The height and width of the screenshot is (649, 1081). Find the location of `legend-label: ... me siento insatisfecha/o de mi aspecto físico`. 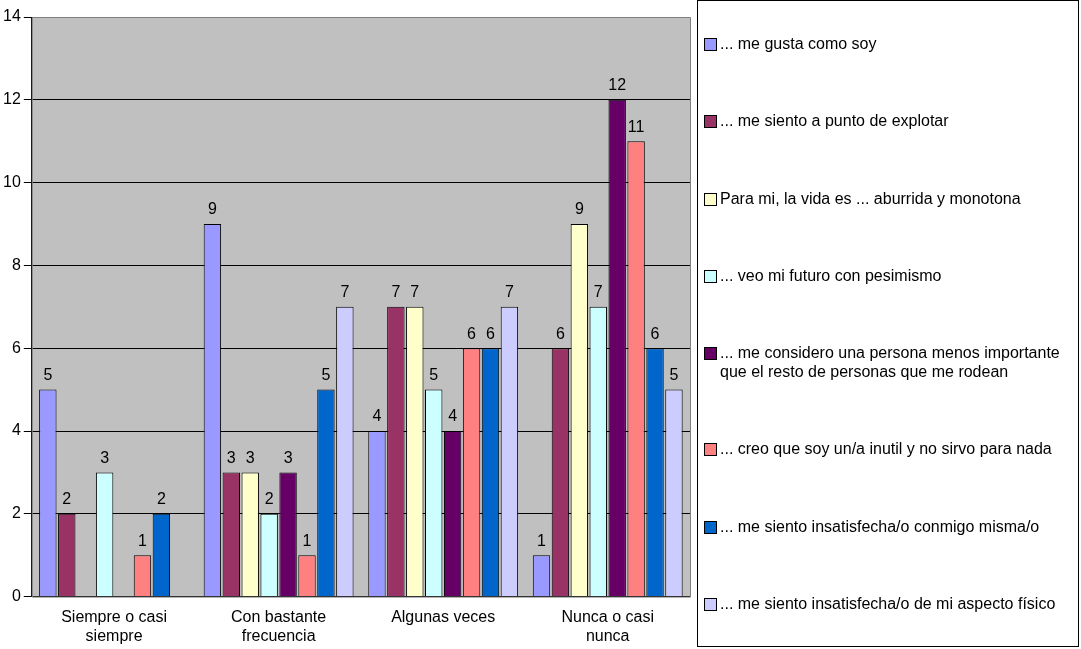

legend-label: ... me siento insatisfecha/o de mi aspecto físico is located at coordinates (888, 603).